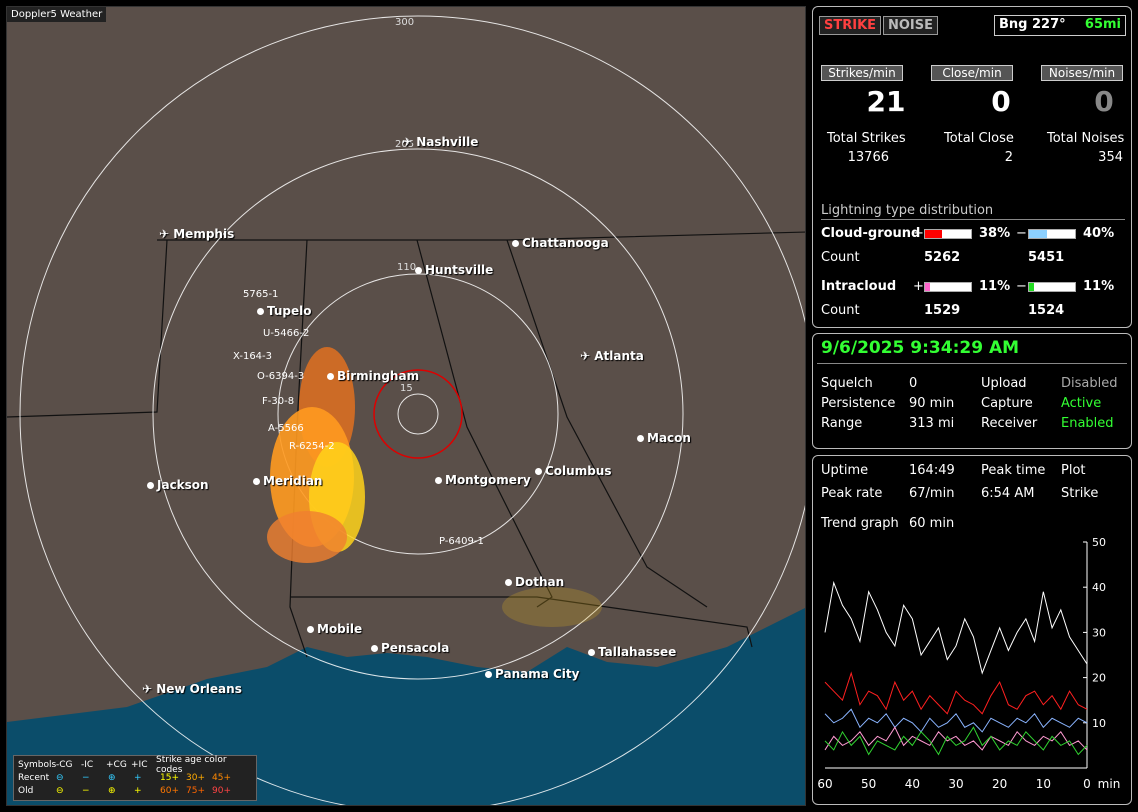 The image size is (1138, 812). I want to click on neg-ic-old-icon: −, so click(86, 790).